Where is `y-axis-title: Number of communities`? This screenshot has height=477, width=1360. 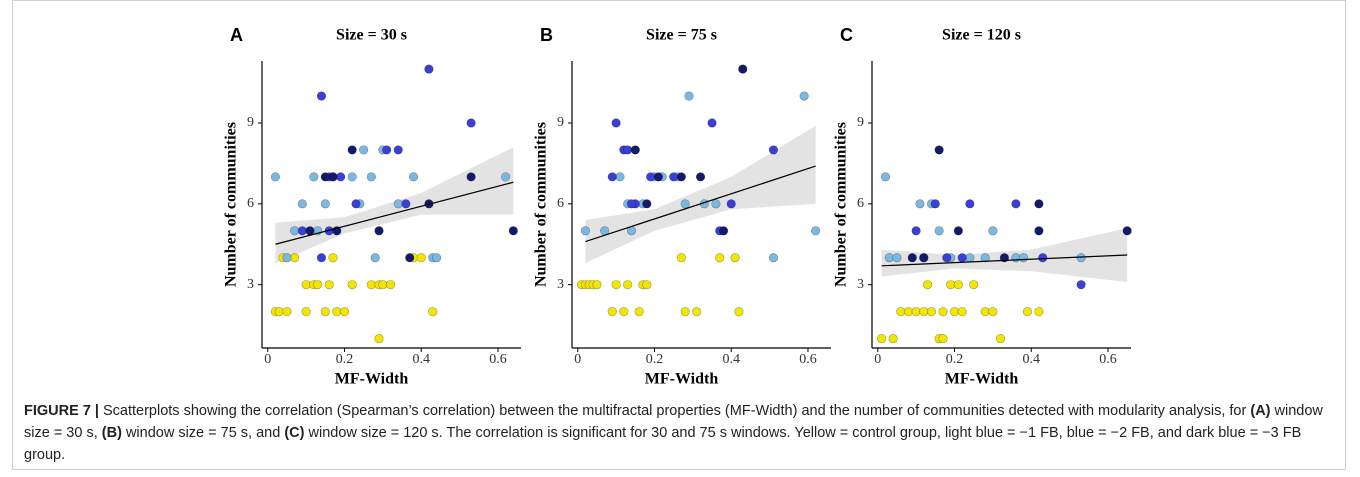
y-axis-title: Number of communities is located at coordinates (231, 204).